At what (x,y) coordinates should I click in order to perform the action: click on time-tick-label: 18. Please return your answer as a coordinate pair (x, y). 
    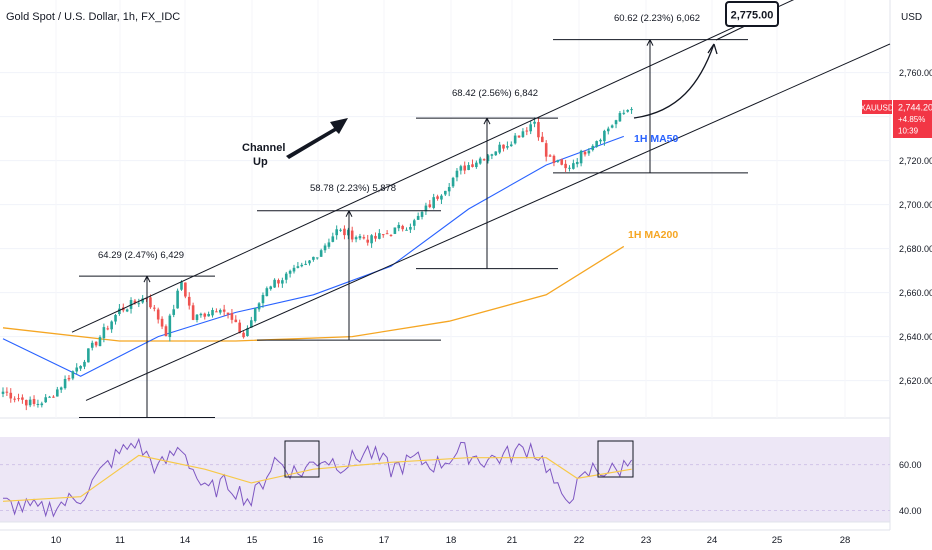
    Looking at the image, I should click on (451, 540).